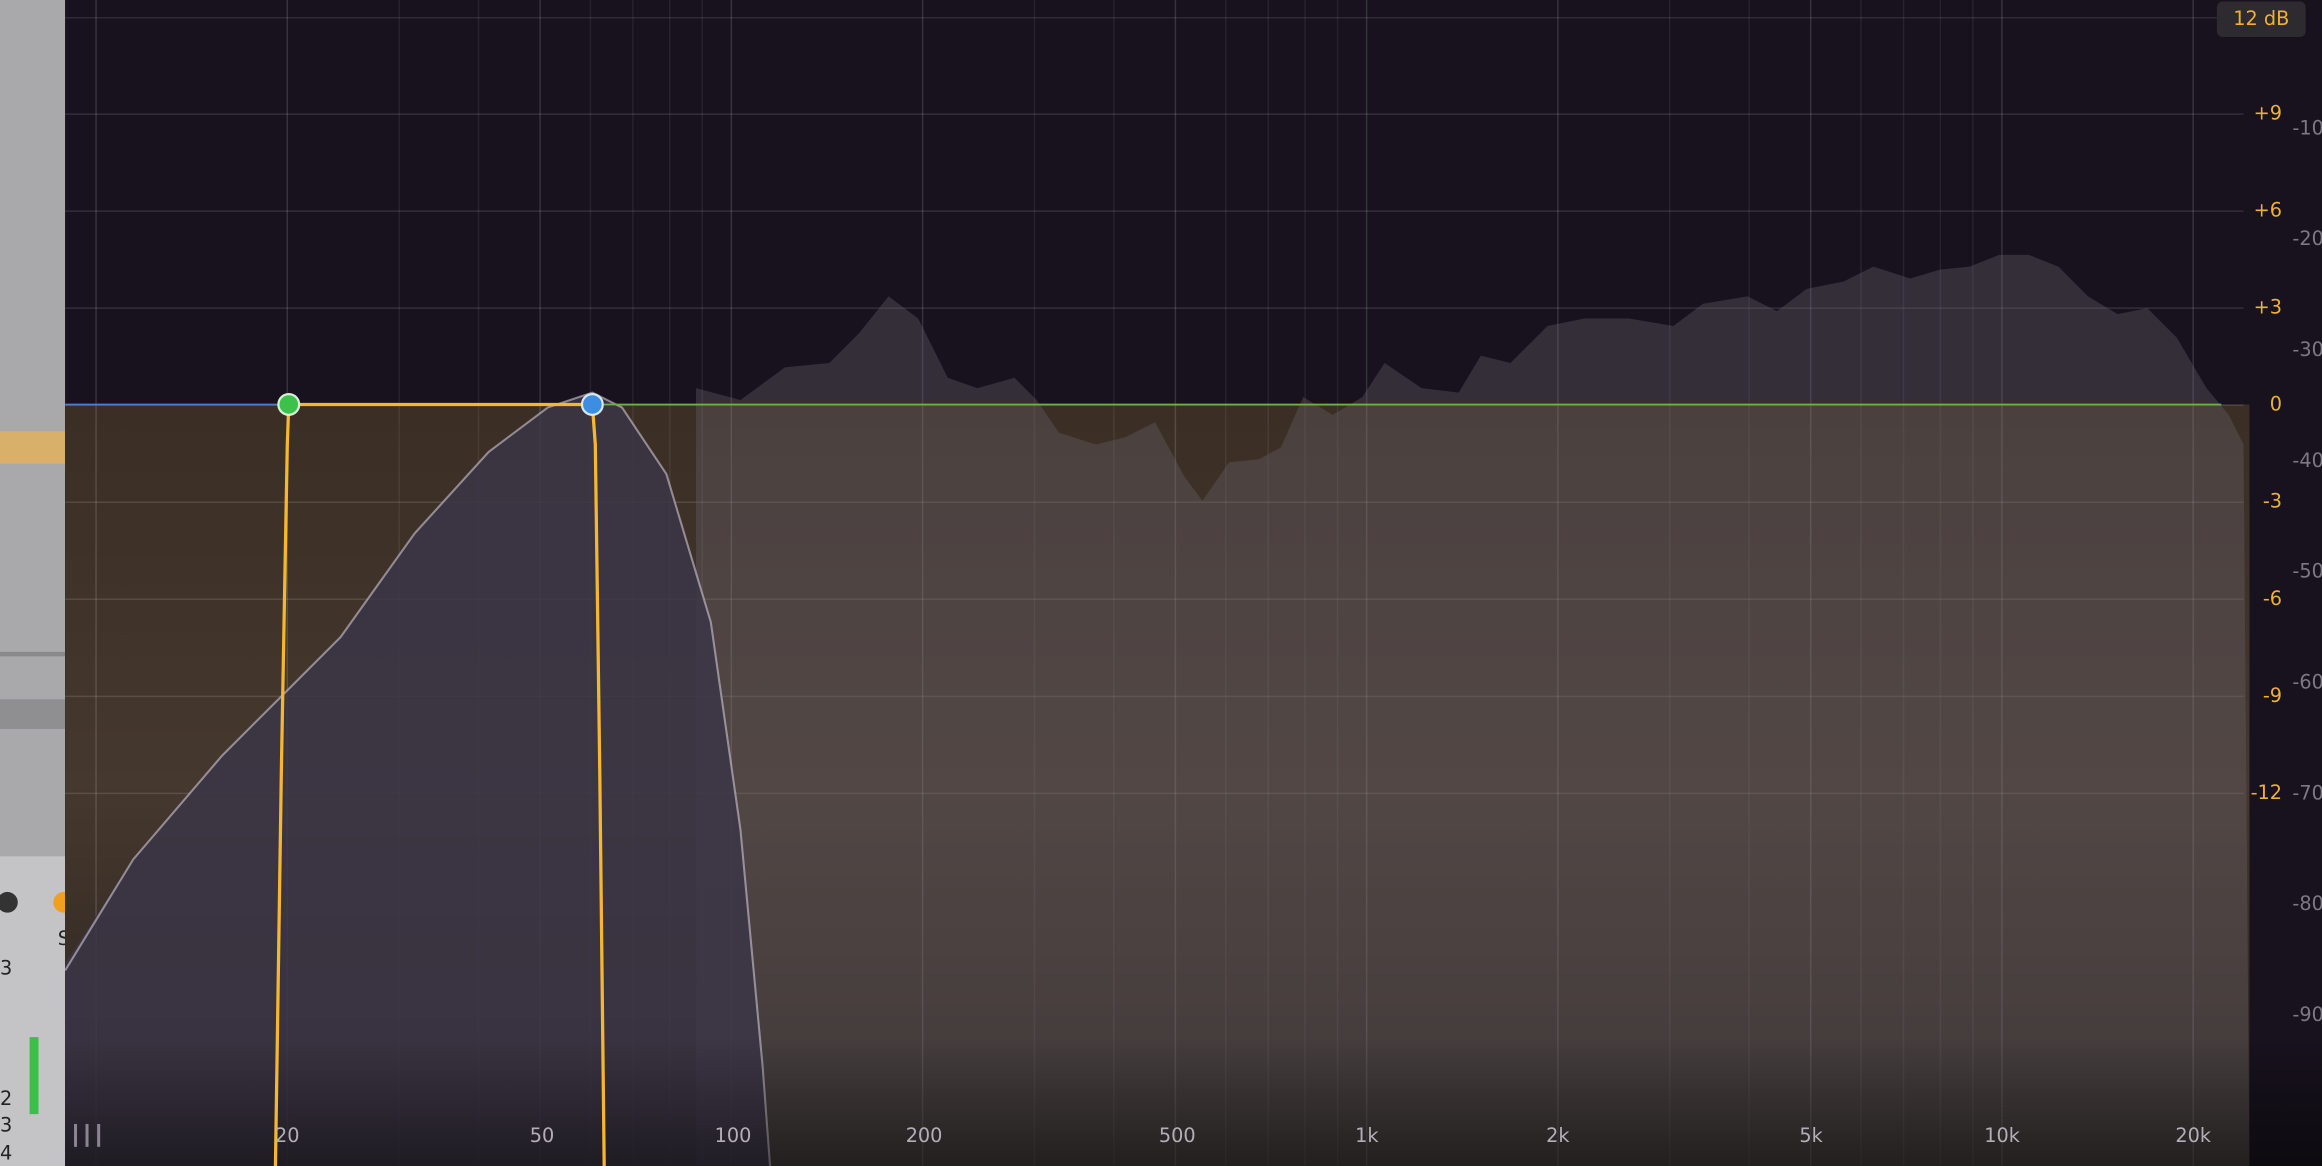 This screenshot has width=2322, height=1166. I want to click on range-button-label: 12 dB, so click(2261, 18).